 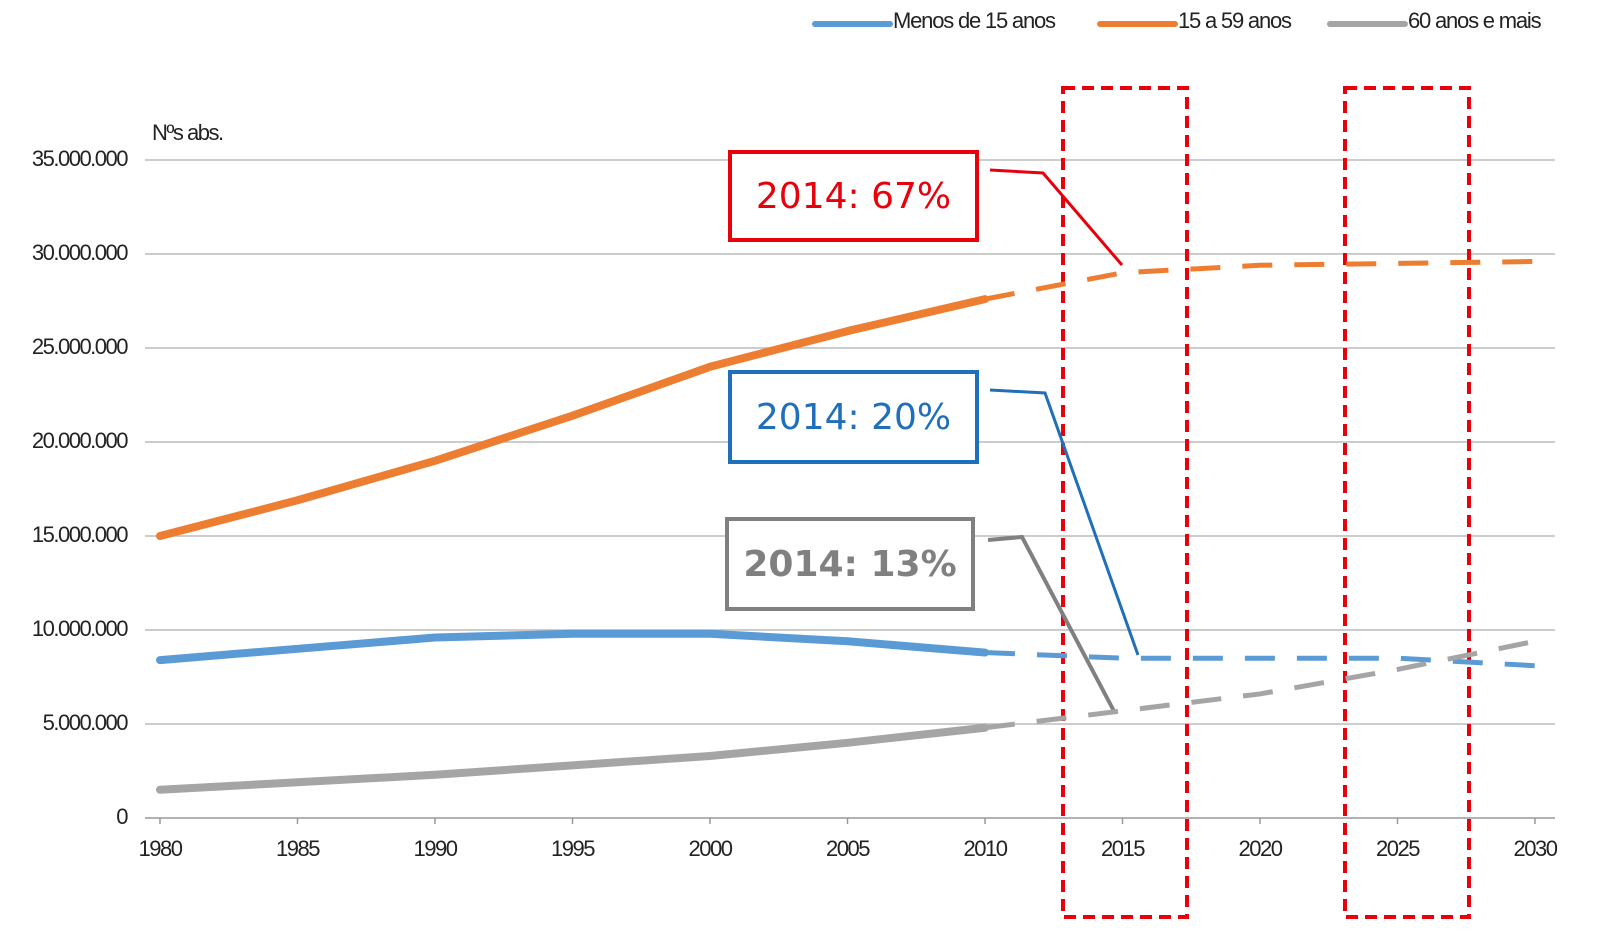 What do you see at coordinates (80, 534) in the screenshot?
I see `y-tick-label: 15.000.000` at bounding box center [80, 534].